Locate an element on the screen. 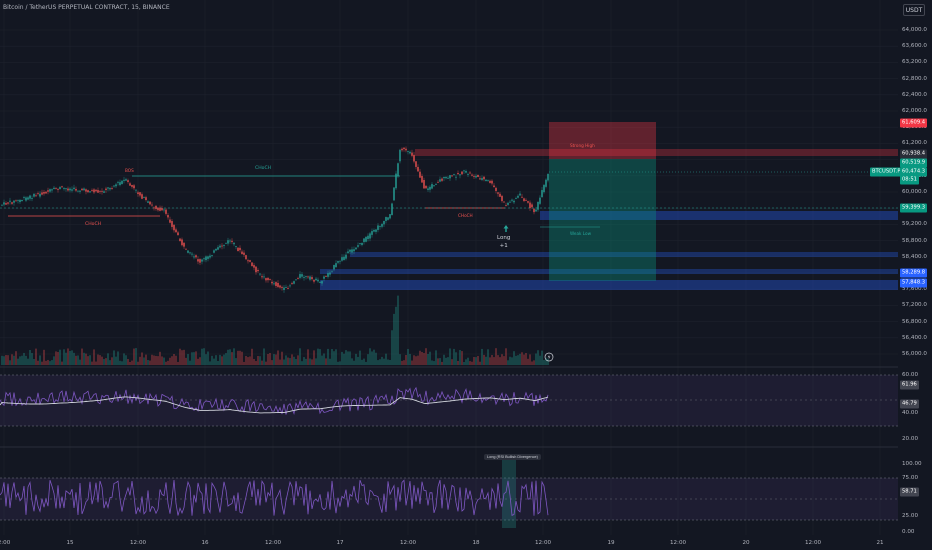 The image size is (932, 550). rsi-band is located at coordinates (449, 400).